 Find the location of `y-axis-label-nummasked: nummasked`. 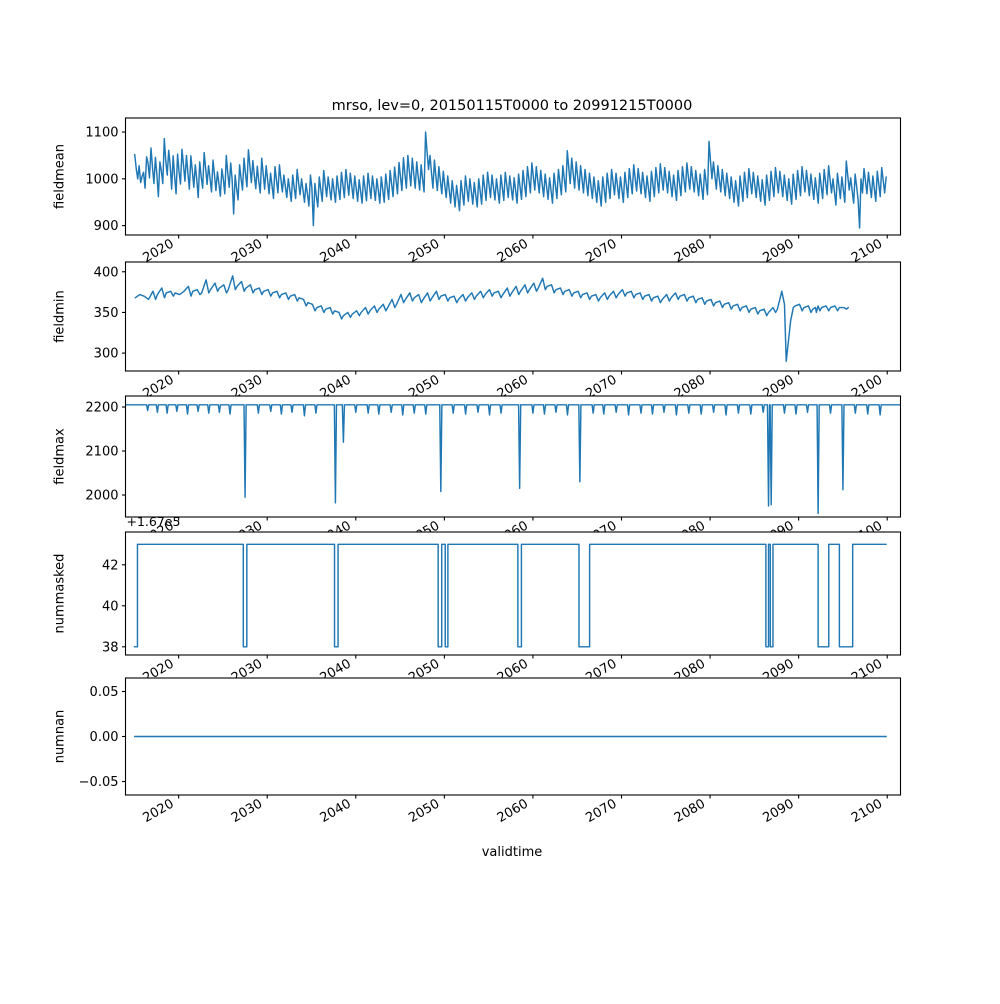

y-axis-label-nummasked: nummasked is located at coordinates (60, 594).